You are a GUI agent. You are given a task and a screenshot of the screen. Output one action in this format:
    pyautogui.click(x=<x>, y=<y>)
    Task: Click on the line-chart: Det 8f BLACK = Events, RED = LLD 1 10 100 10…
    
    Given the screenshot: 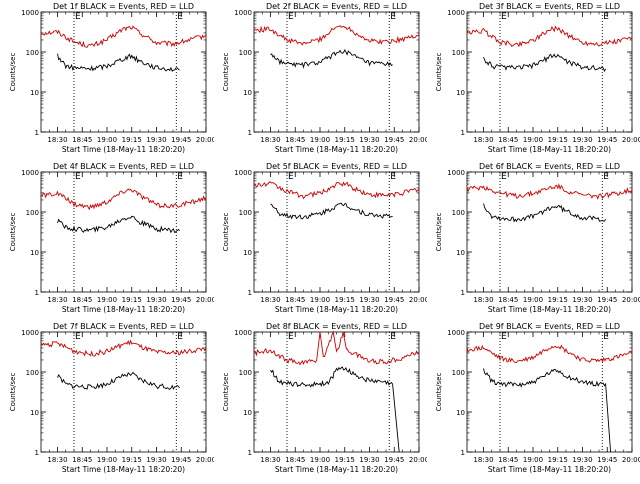 What is the action you would take?
    pyautogui.click(x=325, y=398)
    